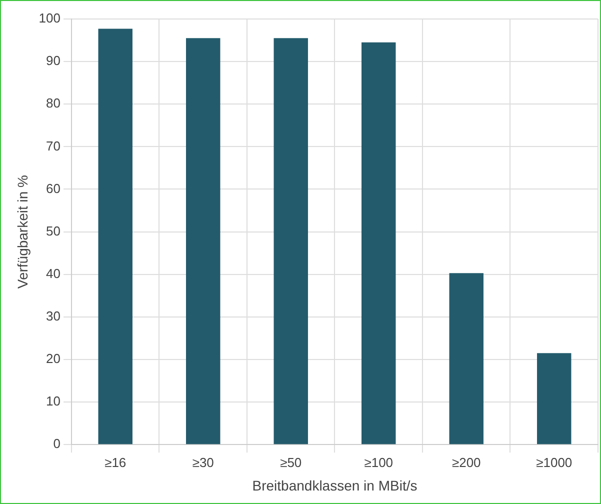 The width and height of the screenshot is (601, 504). I want to click on y-tick-label: 50, so click(53, 230).